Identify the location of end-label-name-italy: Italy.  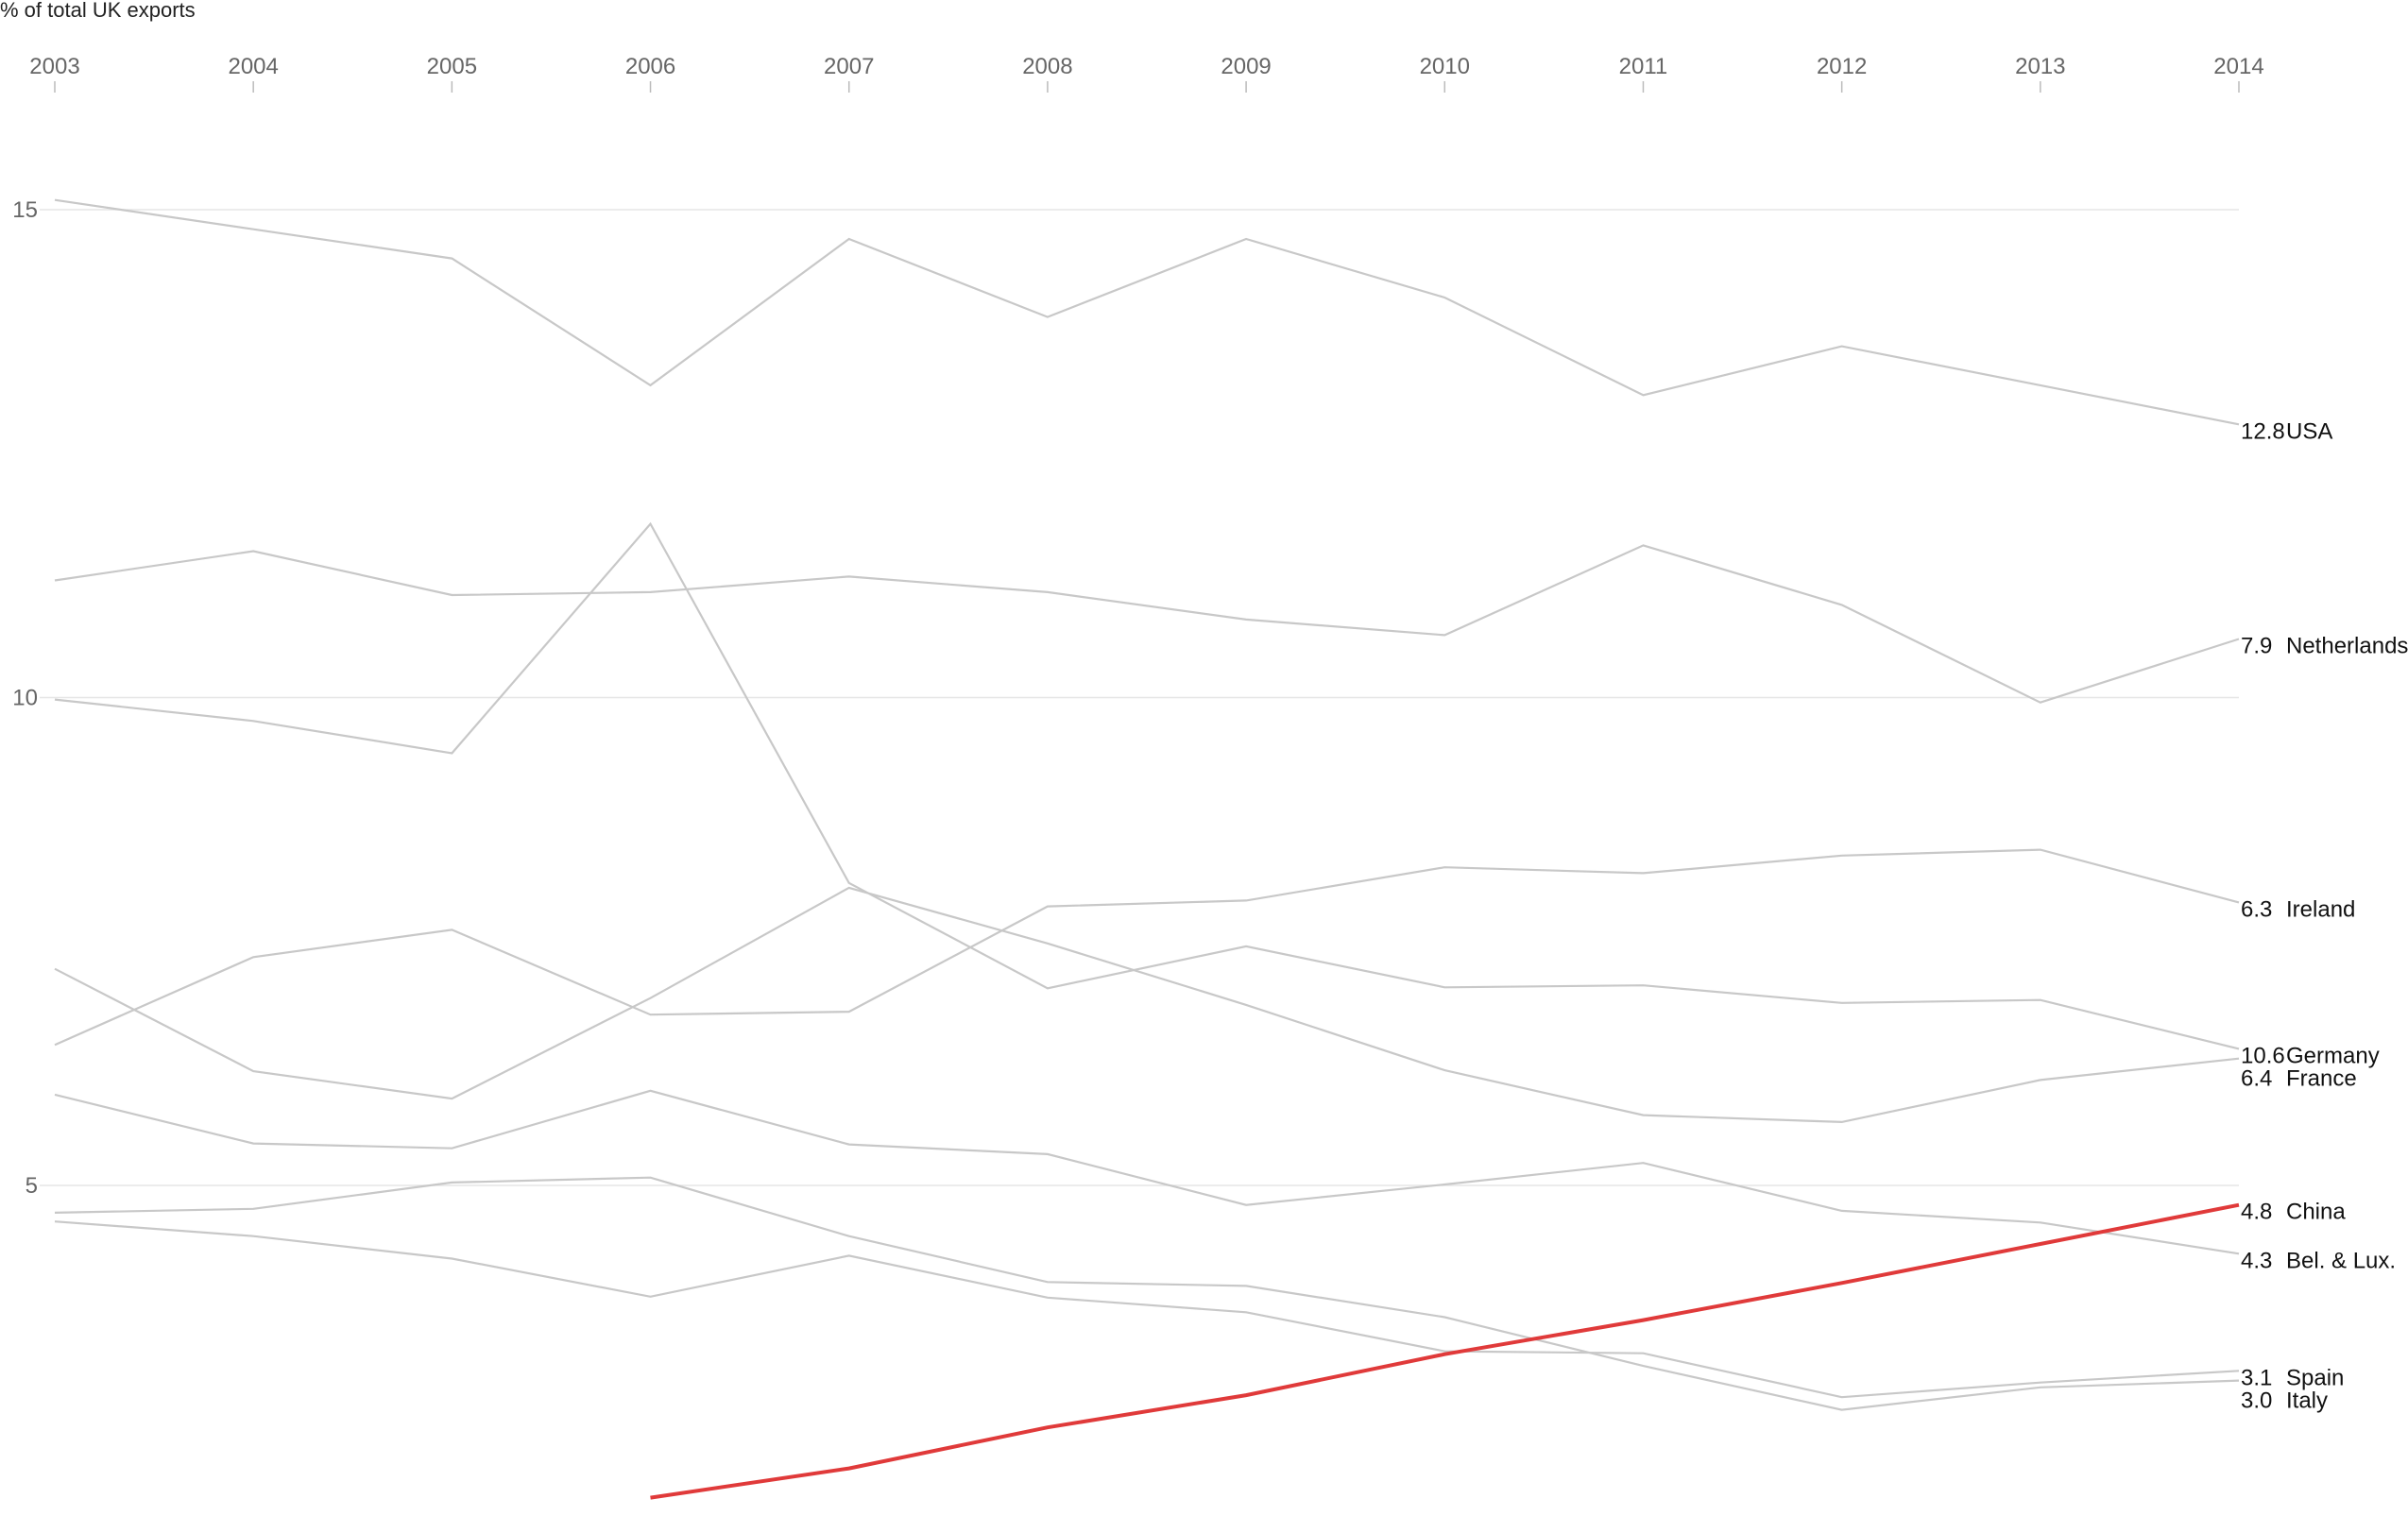
(2307, 1400).